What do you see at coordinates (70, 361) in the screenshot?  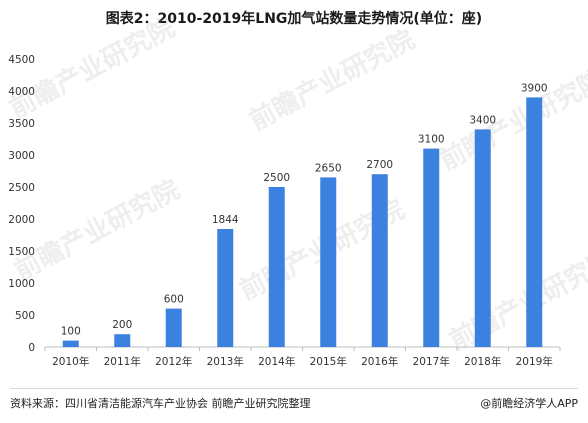 I see `x-tick-label-0: 2010年` at bounding box center [70, 361].